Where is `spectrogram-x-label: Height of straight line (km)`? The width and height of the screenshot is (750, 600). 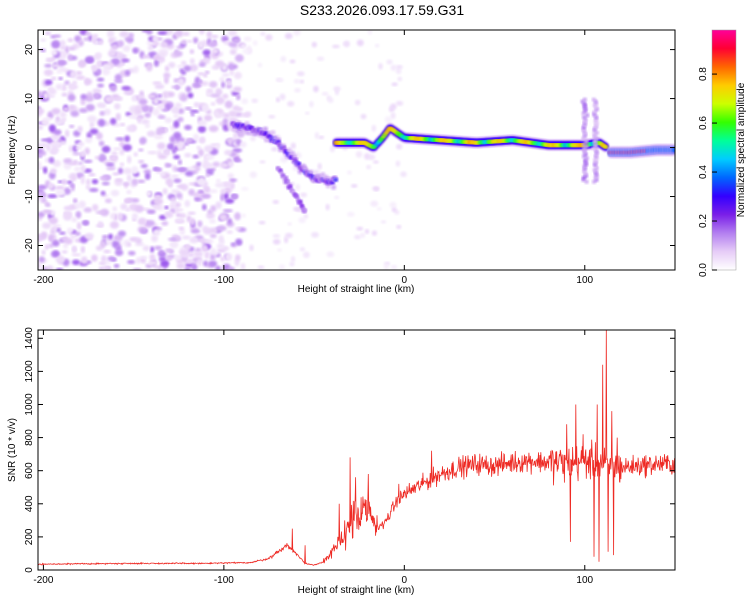 spectrogram-x-label: Height of straight line (km) is located at coordinates (356, 289).